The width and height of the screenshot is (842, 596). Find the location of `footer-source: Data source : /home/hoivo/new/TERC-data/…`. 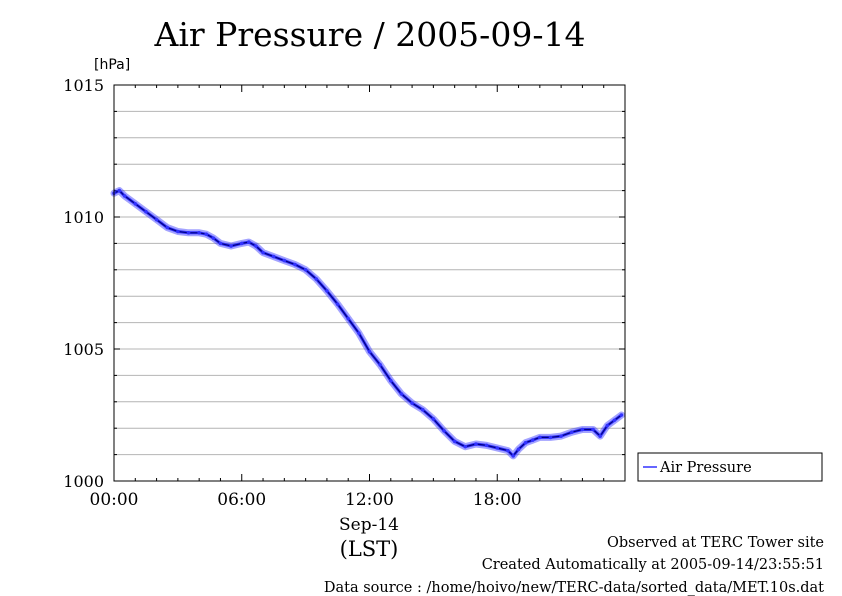

footer-source: Data source : /home/hoivo/new/TERC-data/… is located at coordinates (573, 588).